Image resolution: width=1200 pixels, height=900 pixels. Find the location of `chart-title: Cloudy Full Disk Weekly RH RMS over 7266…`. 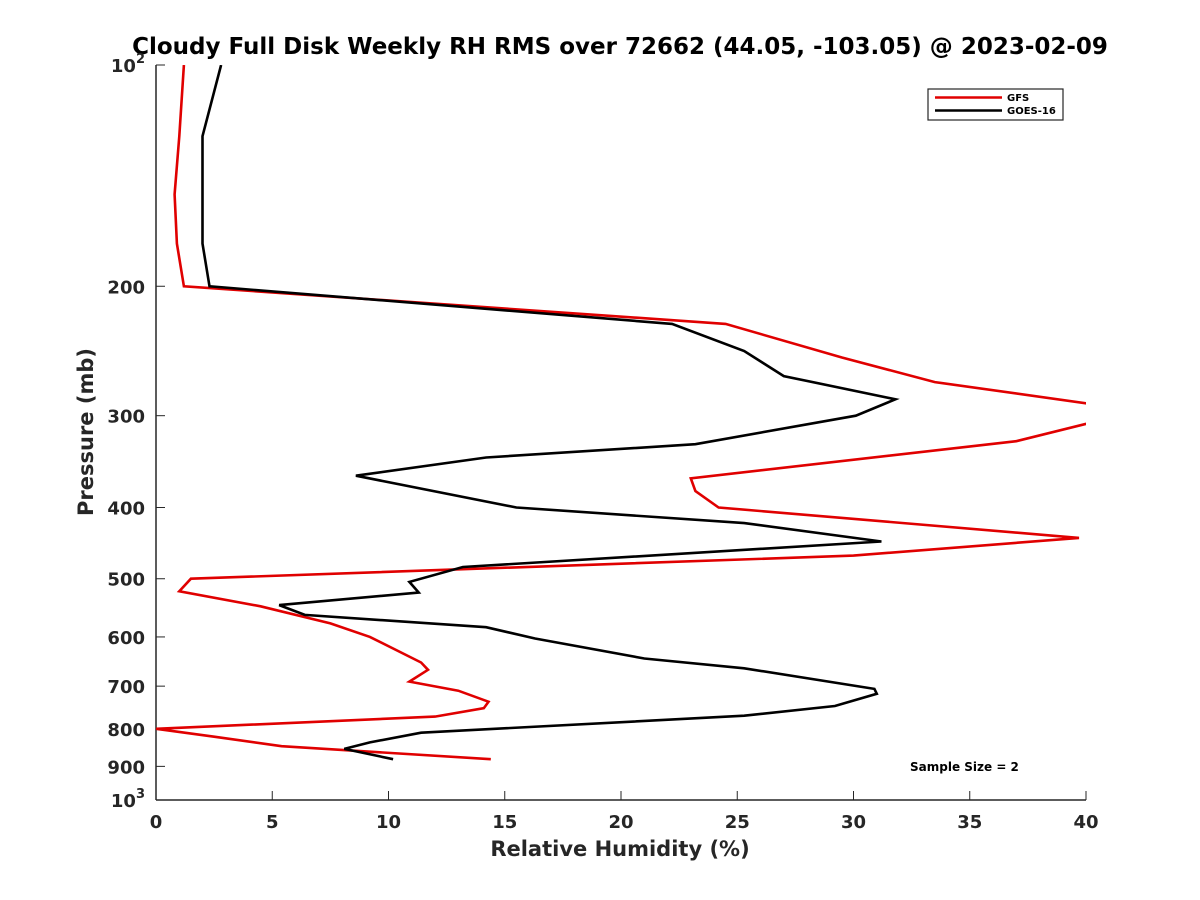

chart-title: Cloudy Full Disk Weekly RH RMS over 7266… is located at coordinates (620, 47).